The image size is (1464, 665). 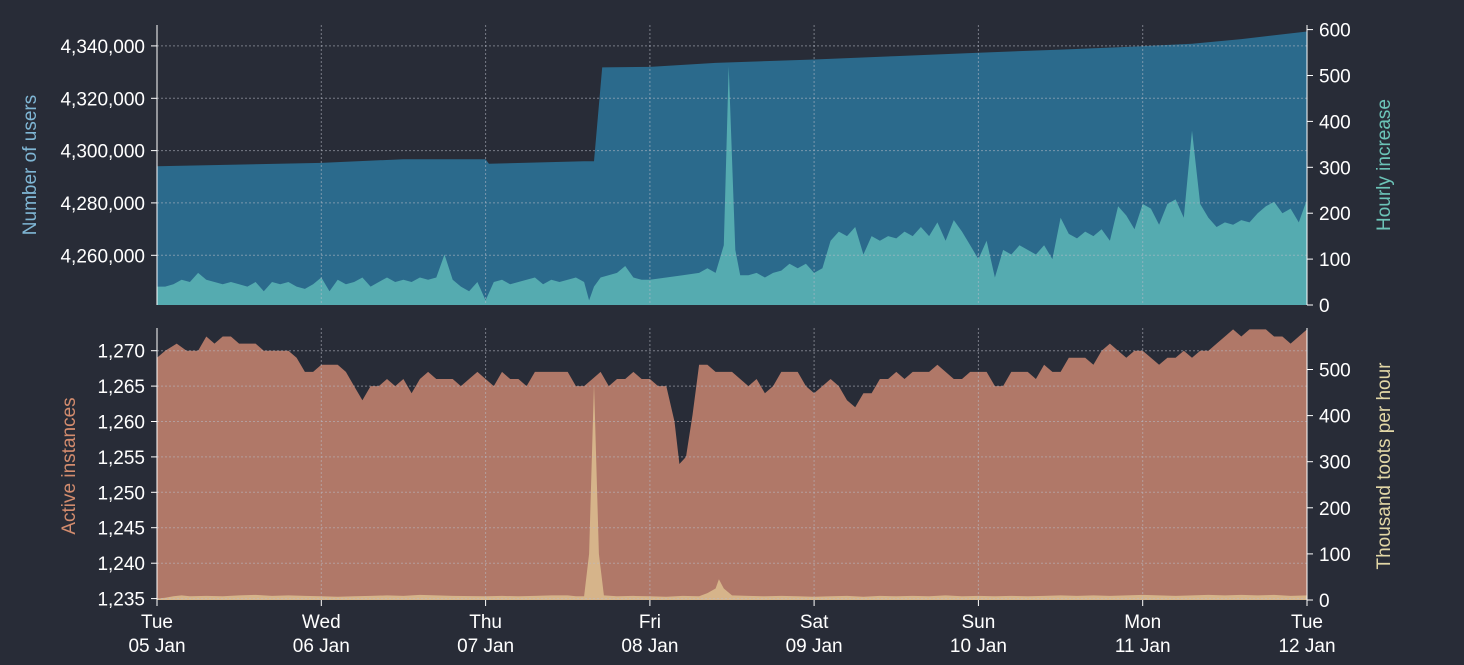 What do you see at coordinates (121, 493) in the screenshot?
I see `left-tick-label: 1,250` at bounding box center [121, 493].